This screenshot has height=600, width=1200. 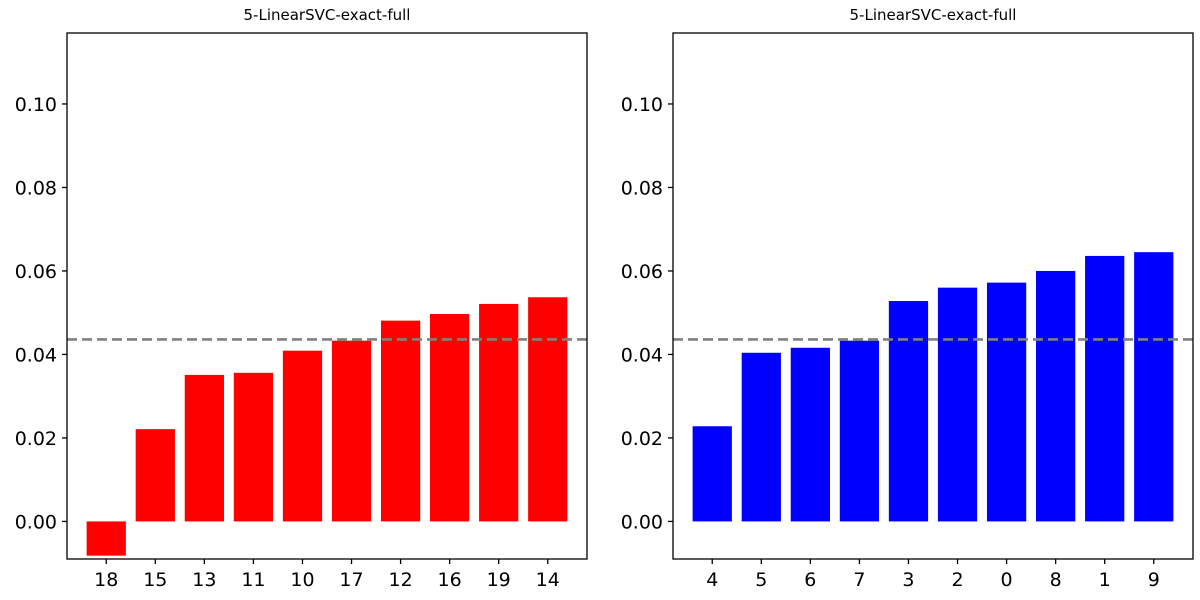 What do you see at coordinates (204, 580) in the screenshot?
I see `x-tick-label: 13` at bounding box center [204, 580].